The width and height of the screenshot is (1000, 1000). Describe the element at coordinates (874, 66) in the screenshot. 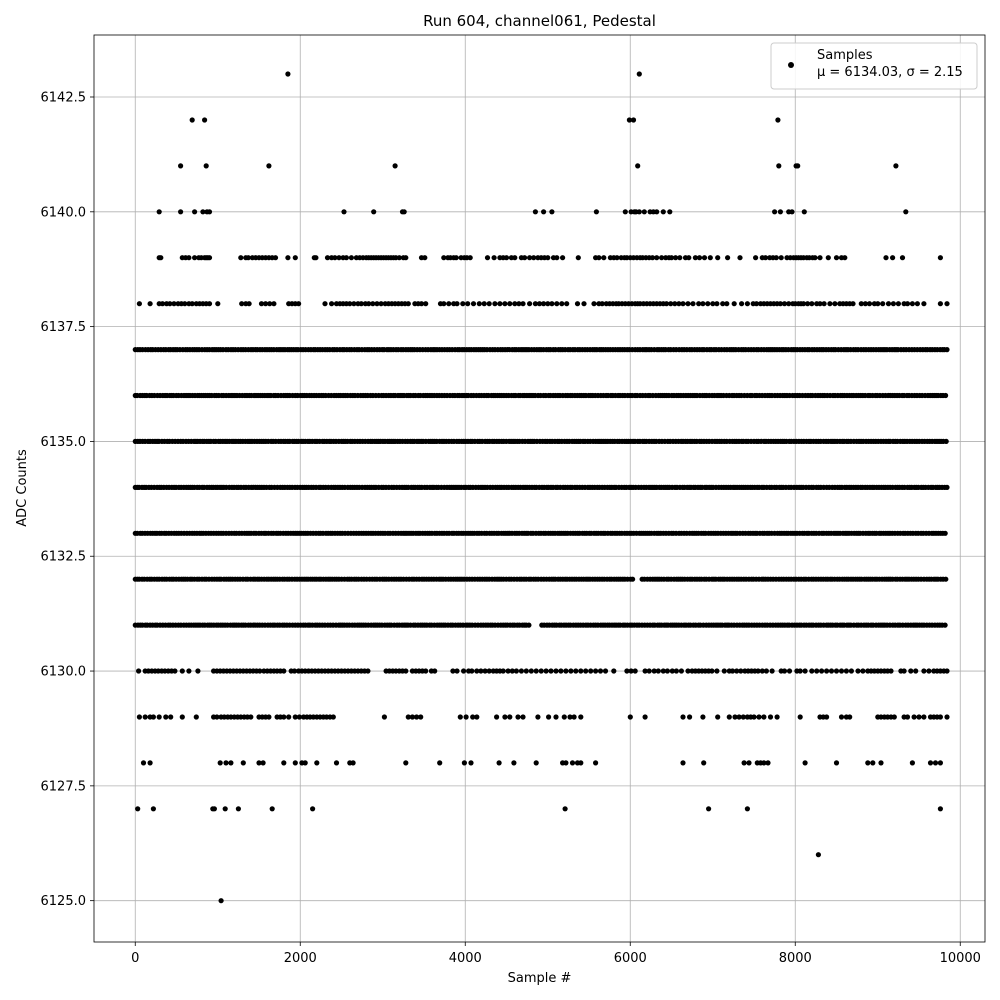

I see `legend-box` at that location.